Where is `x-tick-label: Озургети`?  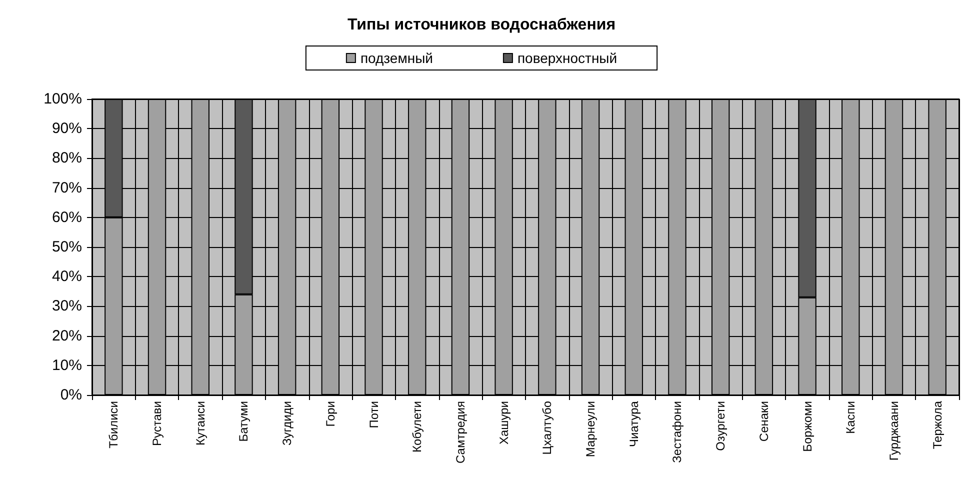 x-tick-label: Озургети is located at coordinates (721, 426).